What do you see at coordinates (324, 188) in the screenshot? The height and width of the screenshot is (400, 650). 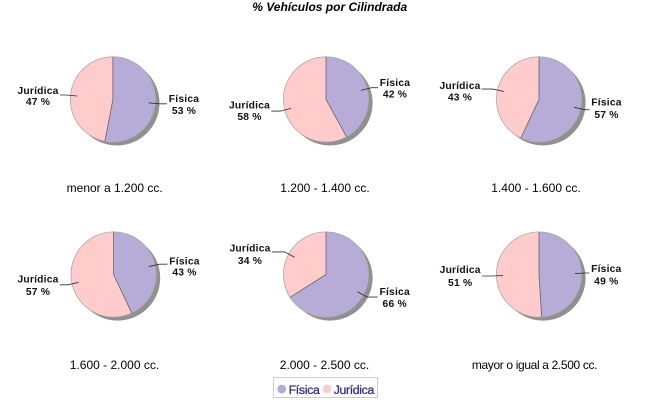 I see `svg-text: 1.200 - 1.400 cc.` at bounding box center [324, 188].